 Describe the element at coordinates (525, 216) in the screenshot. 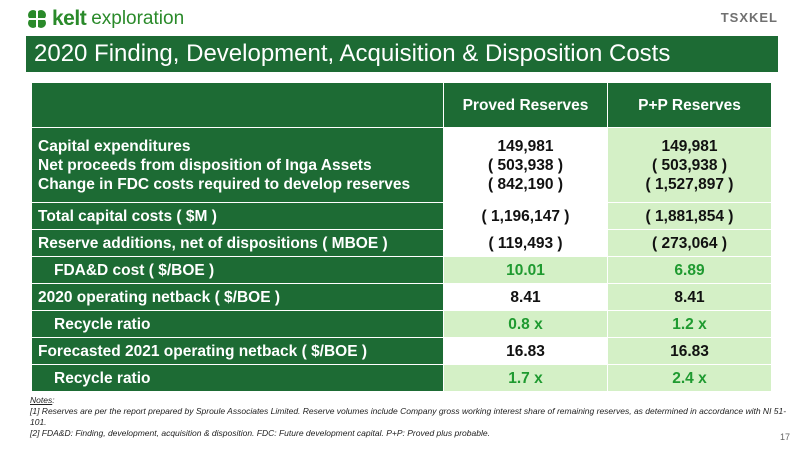

I see `row-proved: ( 1,196,147 )` at that location.